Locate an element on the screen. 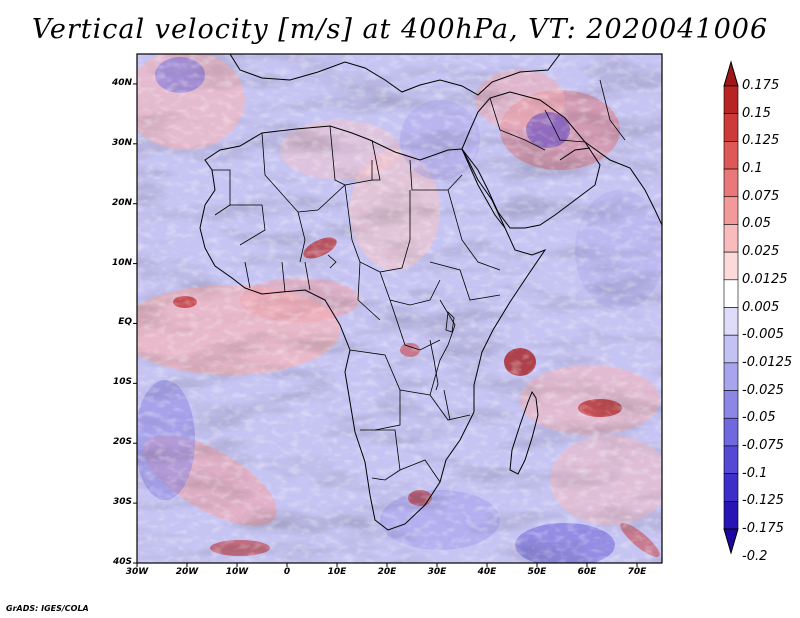  lon-label: 30E is located at coordinates (437, 572).